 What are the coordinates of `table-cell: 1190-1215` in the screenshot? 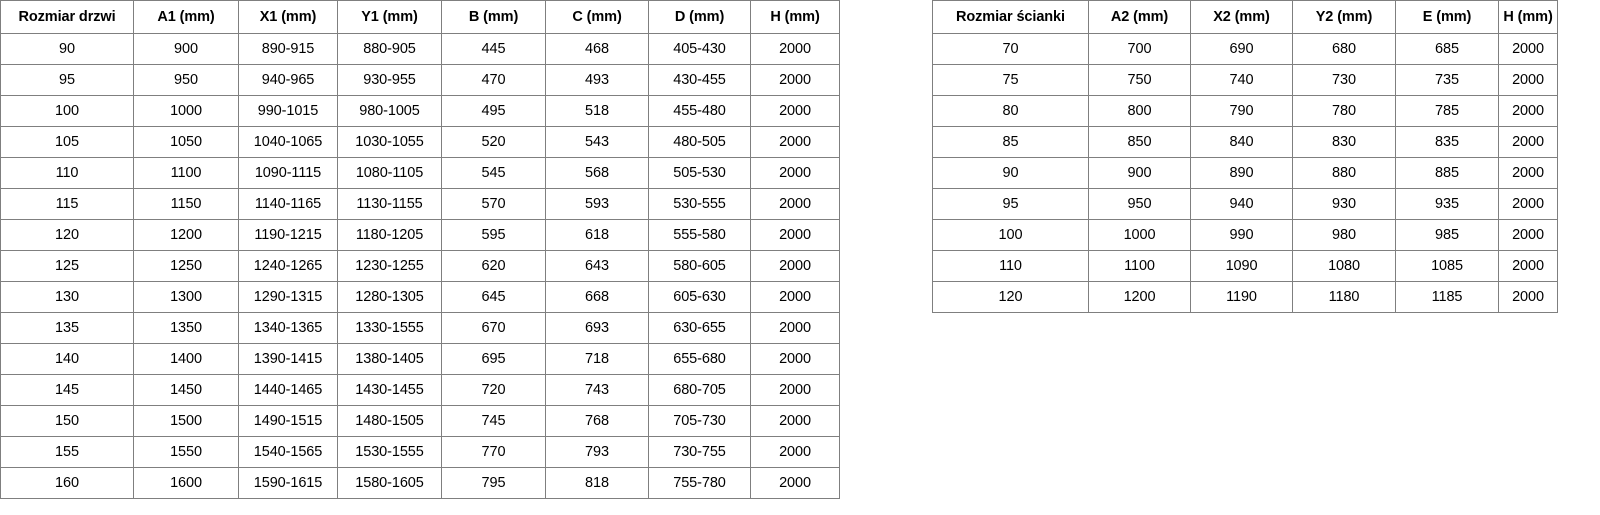 It's located at (288, 235).